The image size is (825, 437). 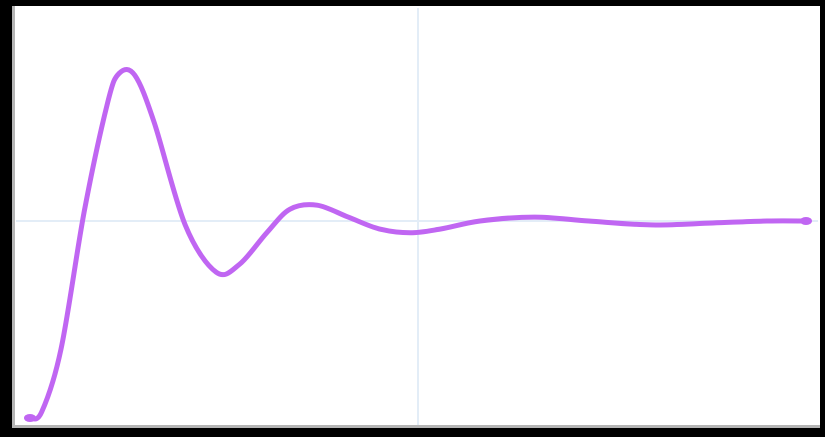 What do you see at coordinates (806, 221) in the screenshot?
I see `series-end-point` at bounding box center [806, 221].